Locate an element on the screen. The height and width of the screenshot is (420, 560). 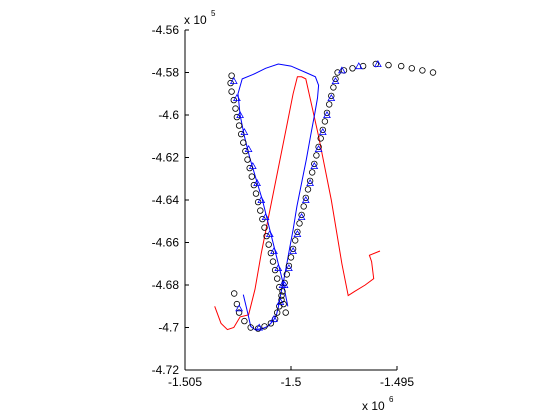
y-multiplier-base: x 10 is located at coordinates (195, 20).